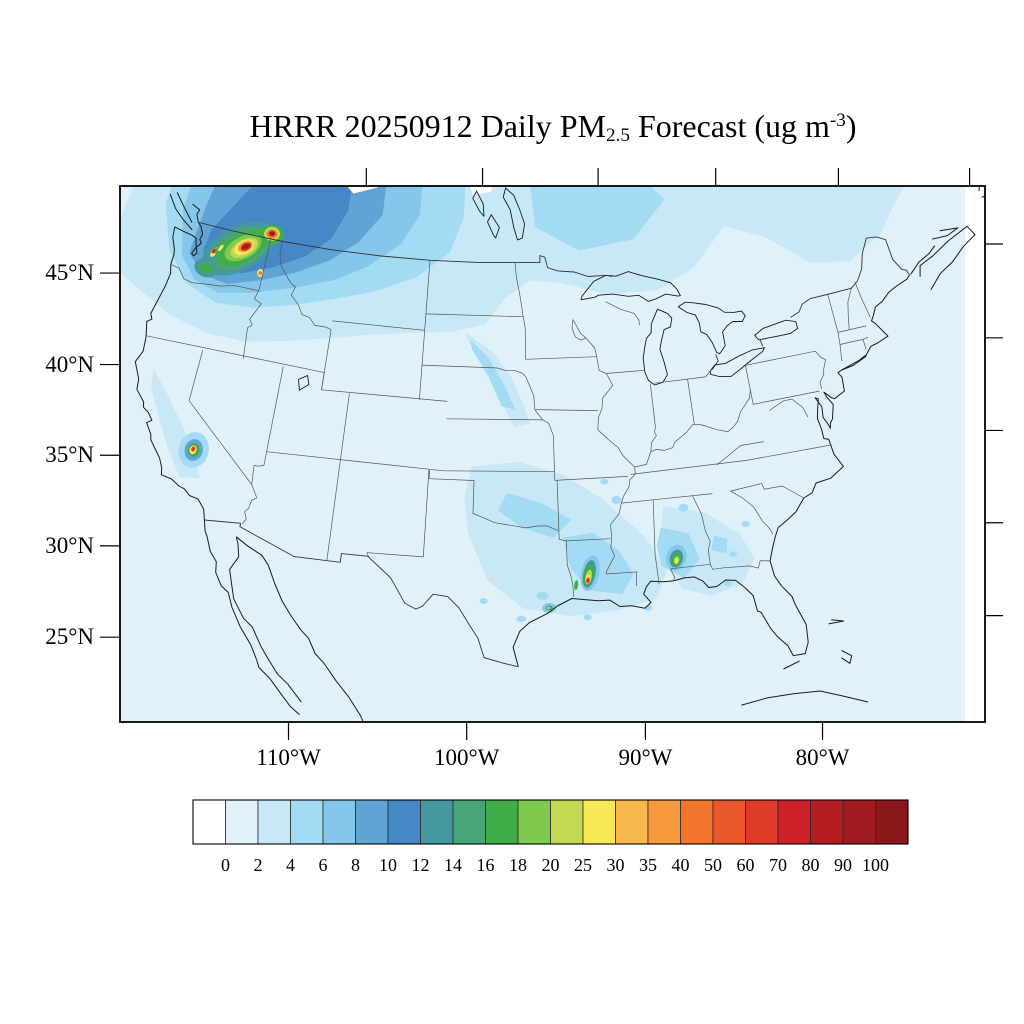  I want to click on colorbar-tick-label: 35, so click(648, 865).